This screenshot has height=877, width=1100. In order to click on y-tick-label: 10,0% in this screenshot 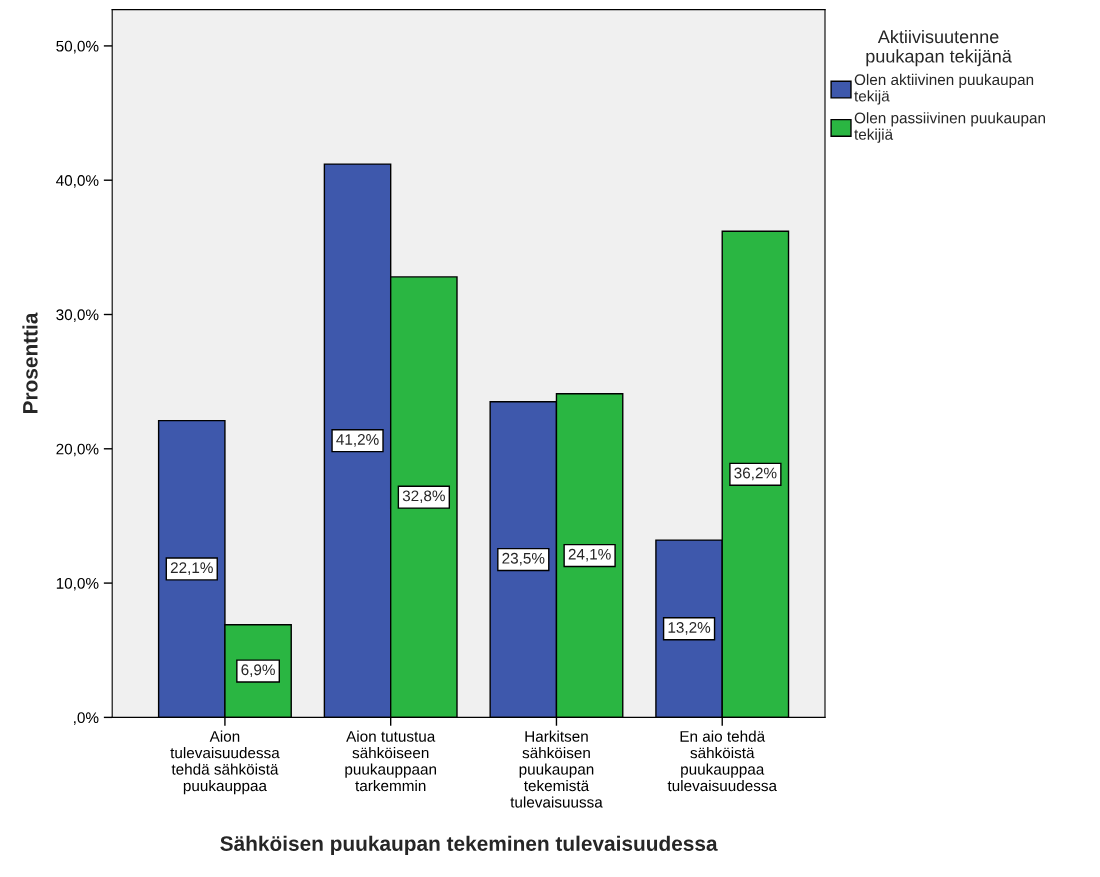, I will do `click(77, 584)`.